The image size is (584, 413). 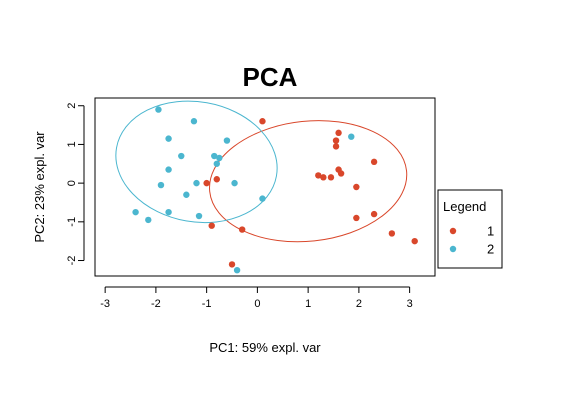 I want to click on x-tick-label: -1, so click(x=207, y=304).